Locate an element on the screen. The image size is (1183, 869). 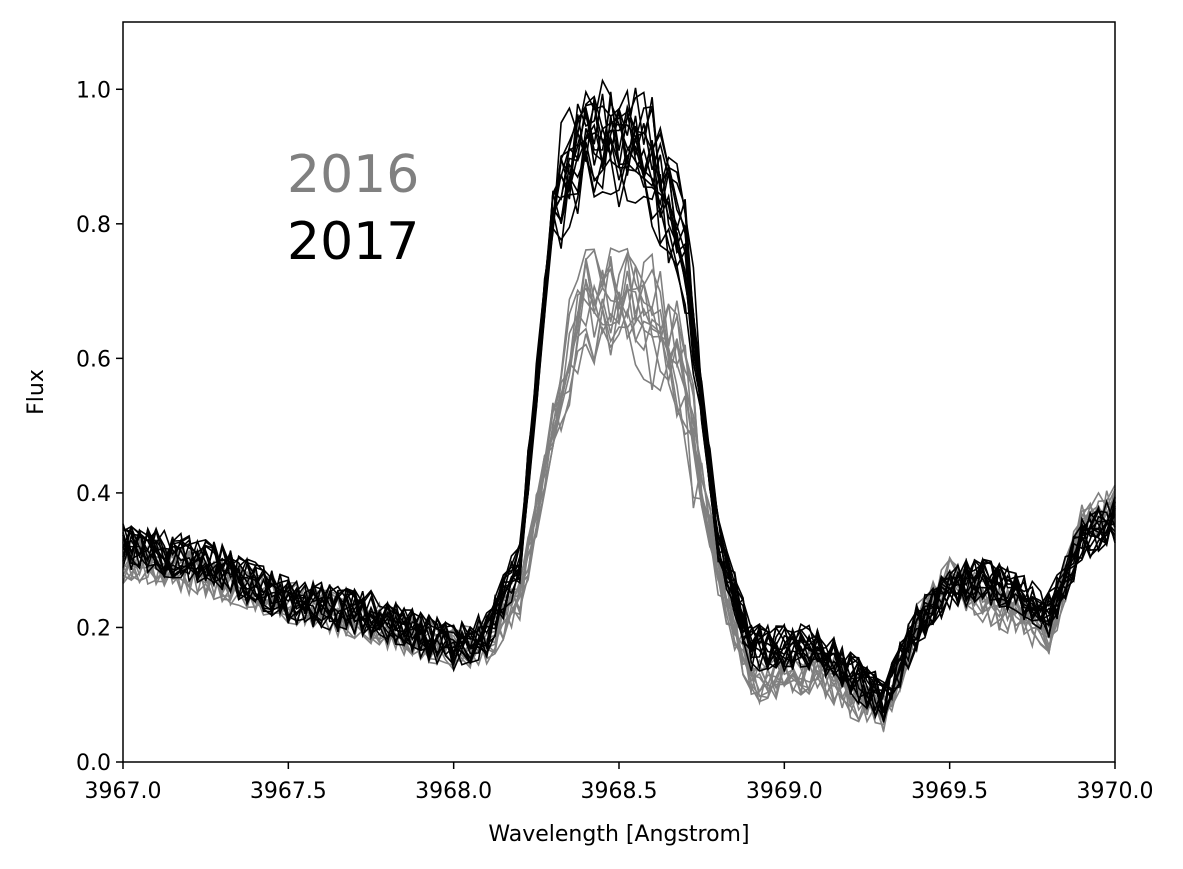
x-tick-label: 3969.0 is located at coordinates (784, 791).